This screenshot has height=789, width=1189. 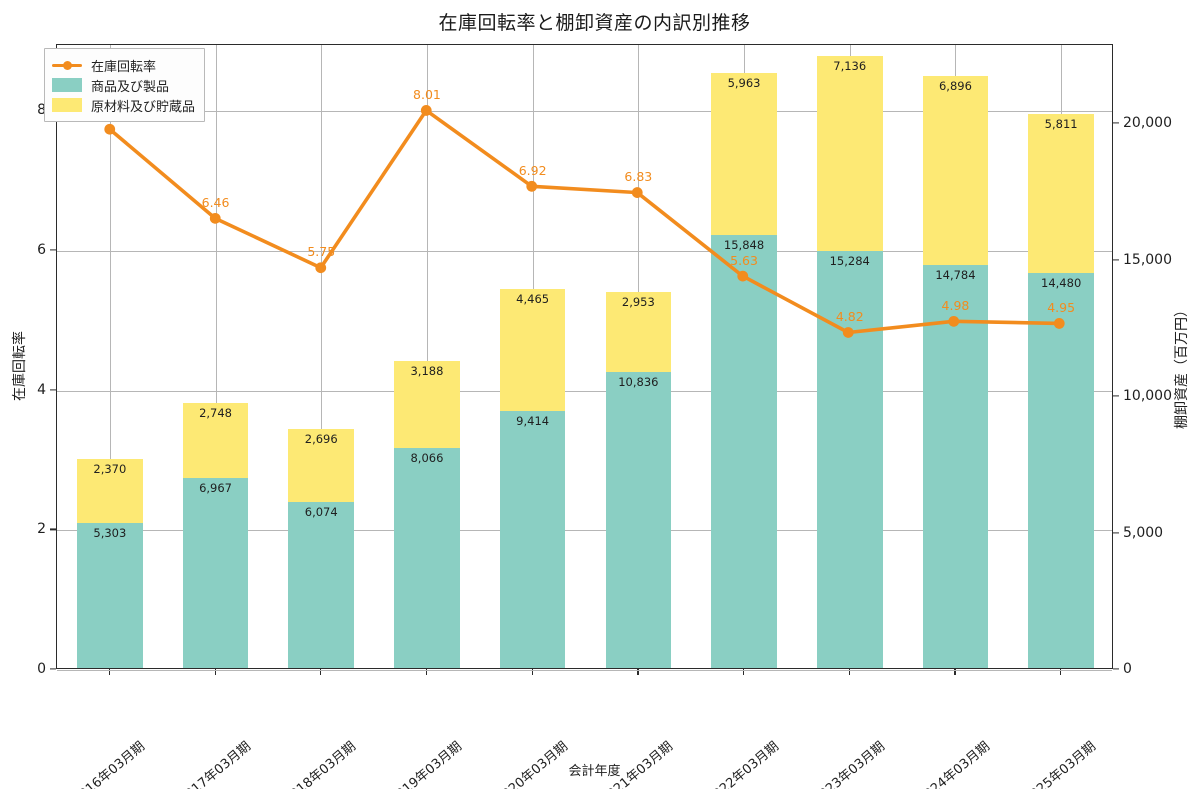 I want to click on legend-item: 原材料及び貯蔵品, so click(x=123, y=105).